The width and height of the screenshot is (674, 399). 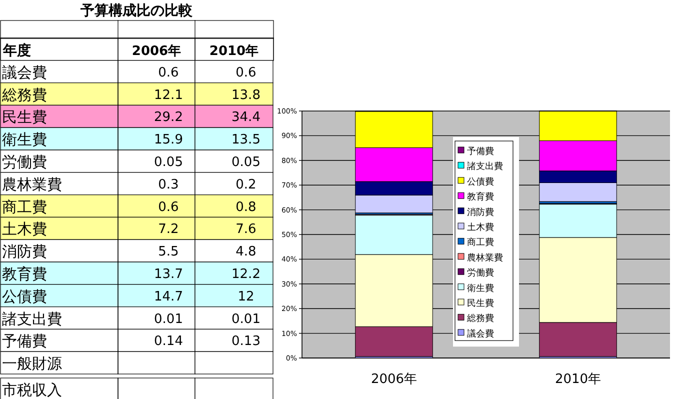 I want to click on y-tick-label: 諸支出費, so click(x=32, y=319).